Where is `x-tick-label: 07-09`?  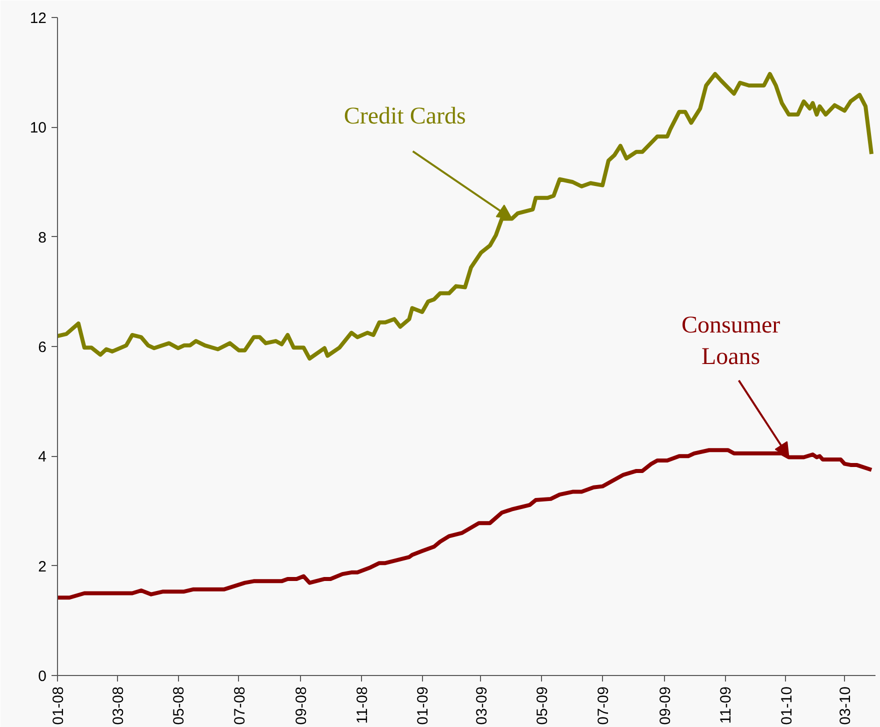
x-tick-label: 07-09 is located at coordinates (603, 705).